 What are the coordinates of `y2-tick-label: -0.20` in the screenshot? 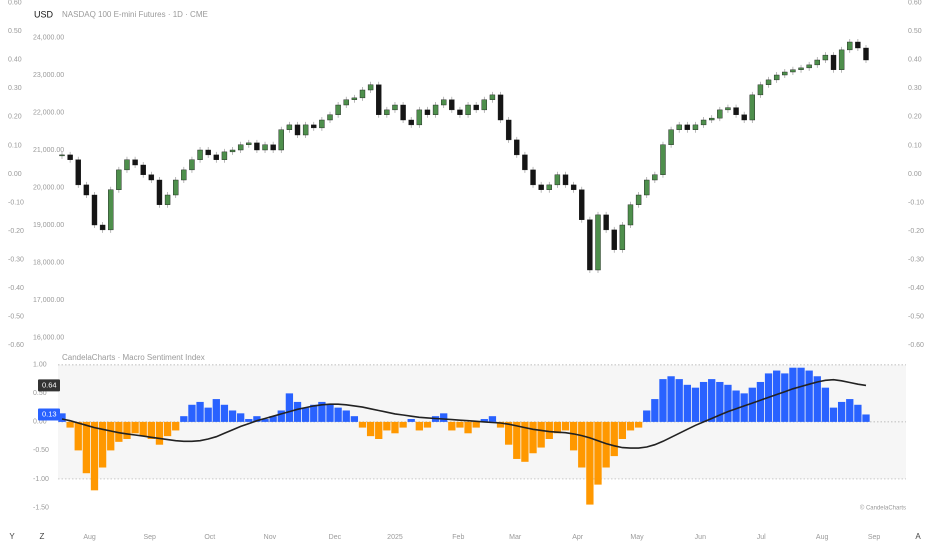 It's located at (16, 231).